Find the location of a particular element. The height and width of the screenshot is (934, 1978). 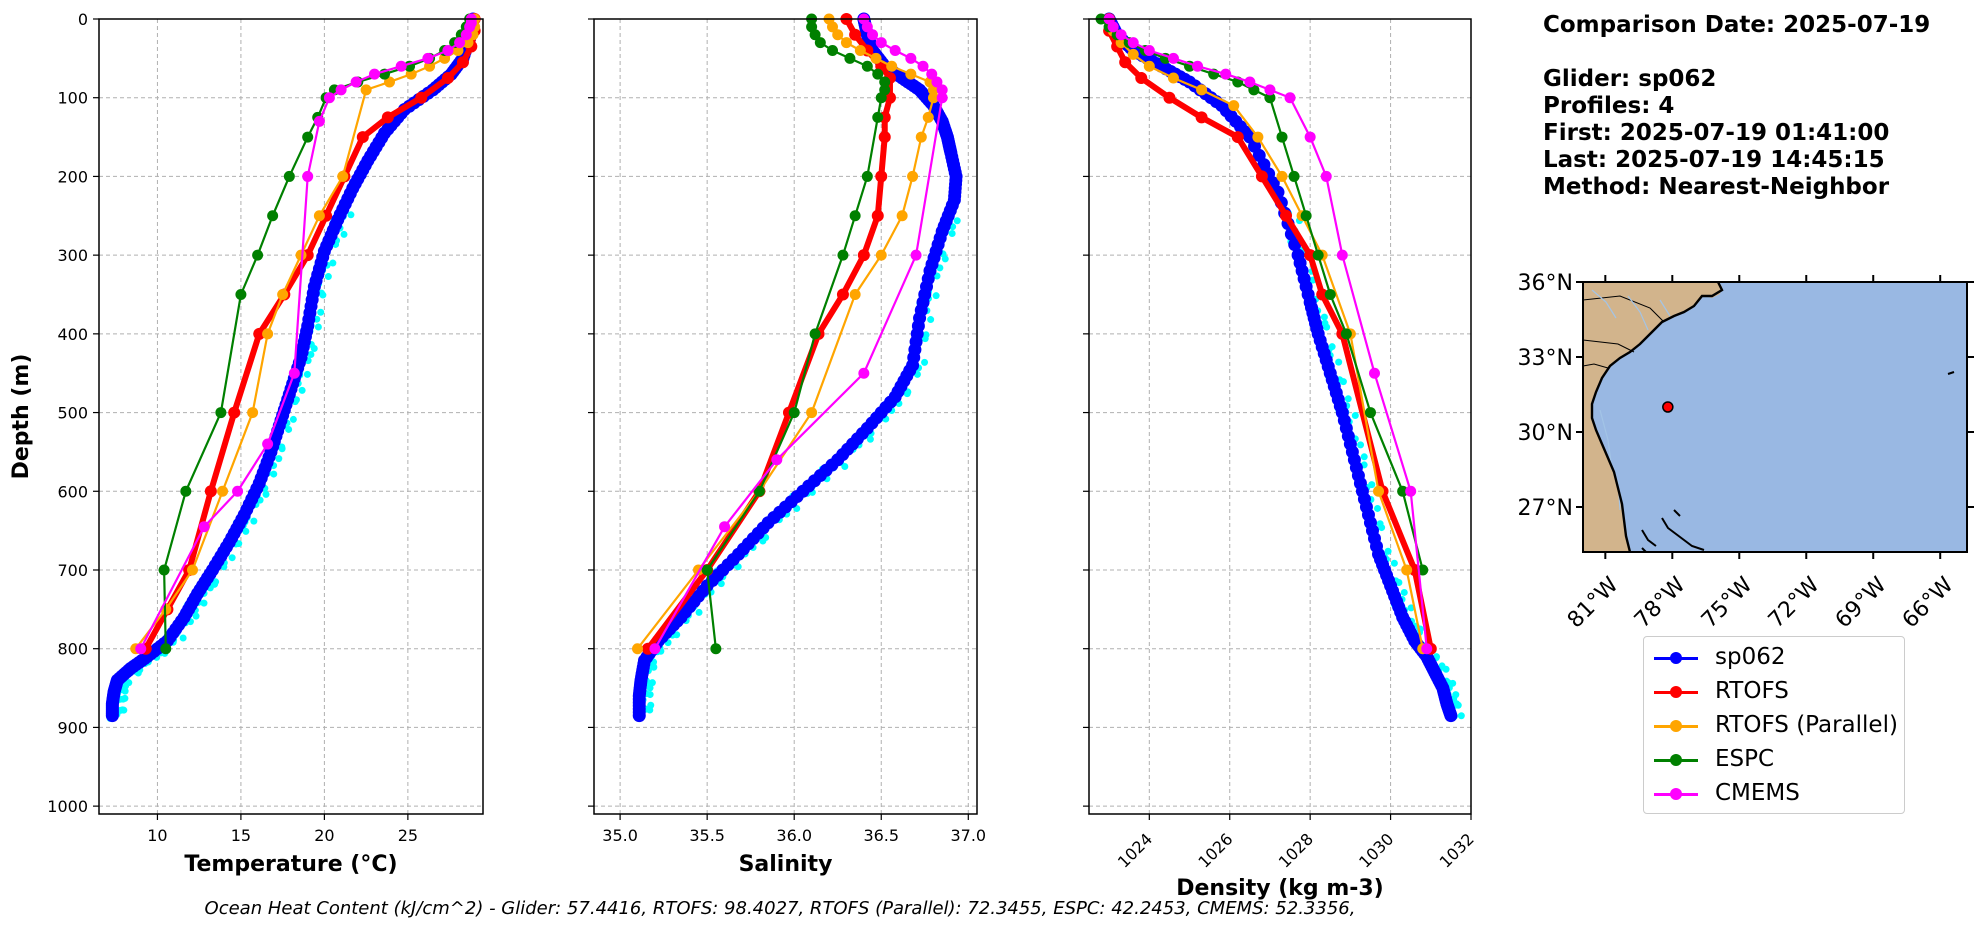

x-tick-label: 15 is located at coordinates (241, 835).